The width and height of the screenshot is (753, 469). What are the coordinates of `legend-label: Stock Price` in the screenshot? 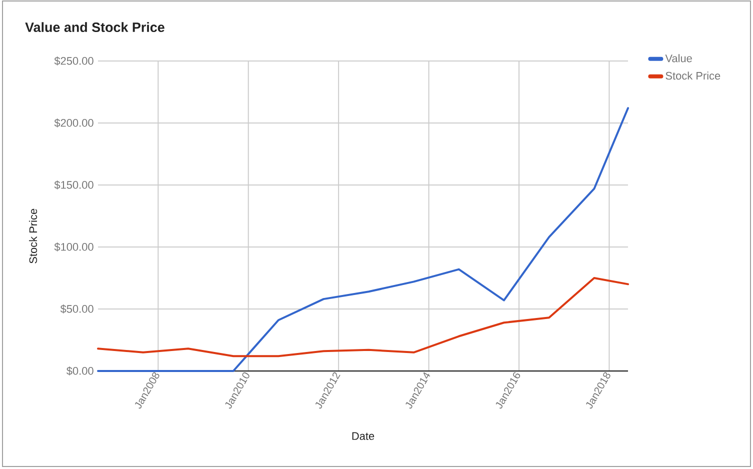 It's located at (693, 76).